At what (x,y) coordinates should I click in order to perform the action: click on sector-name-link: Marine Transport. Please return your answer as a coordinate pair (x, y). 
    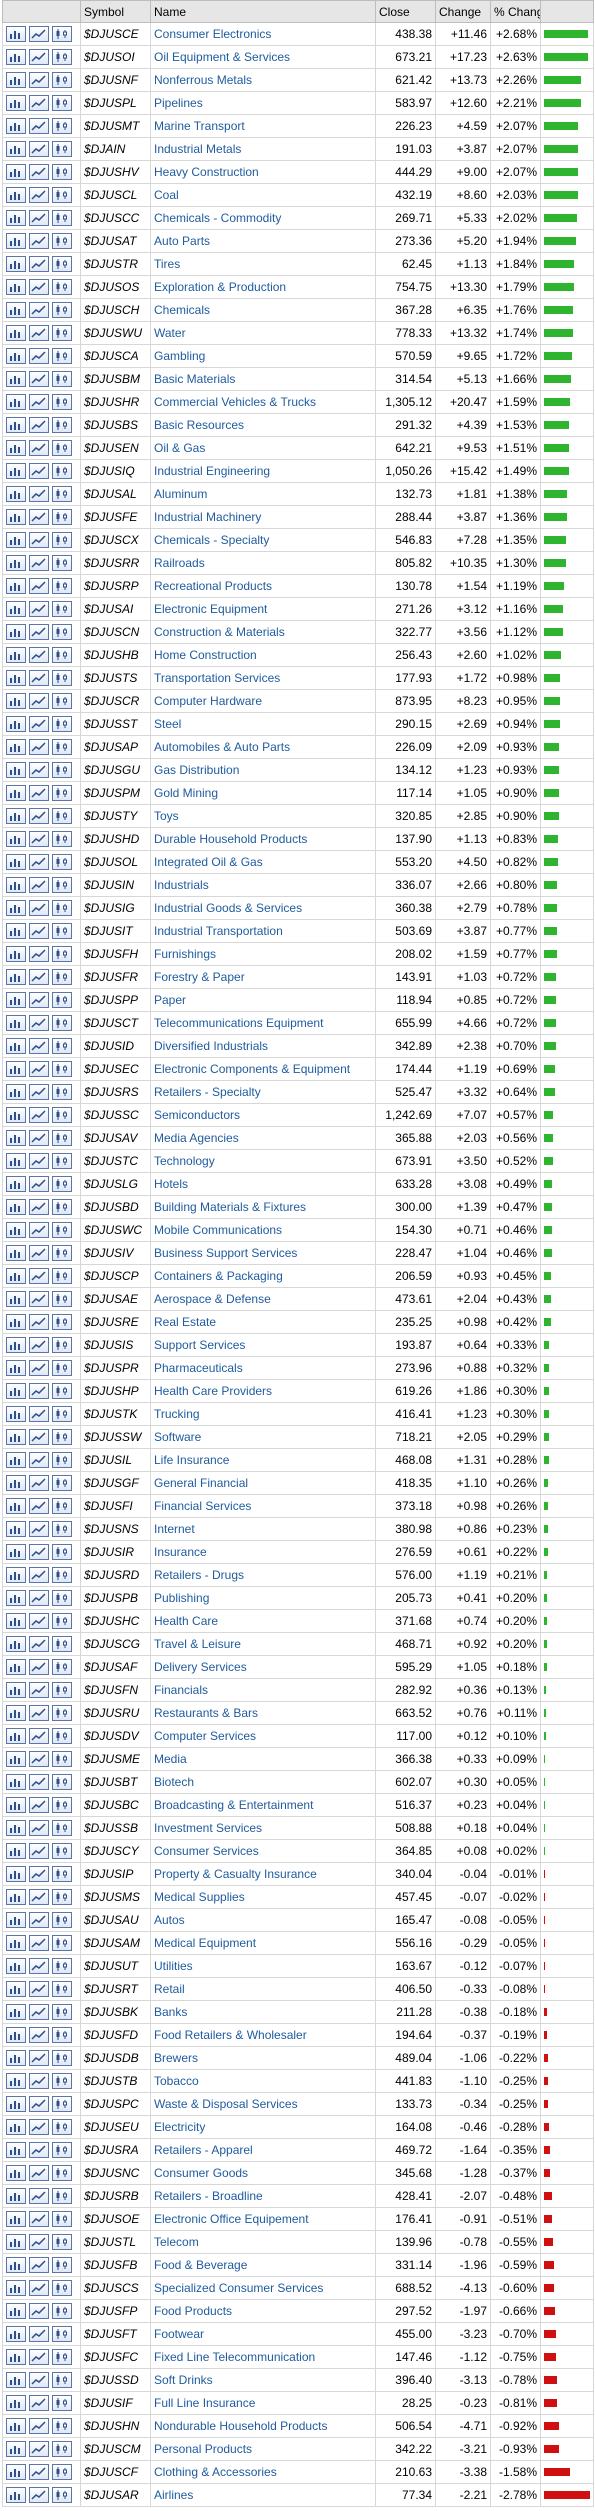
    Looking at the image, I should click on (199, 126).